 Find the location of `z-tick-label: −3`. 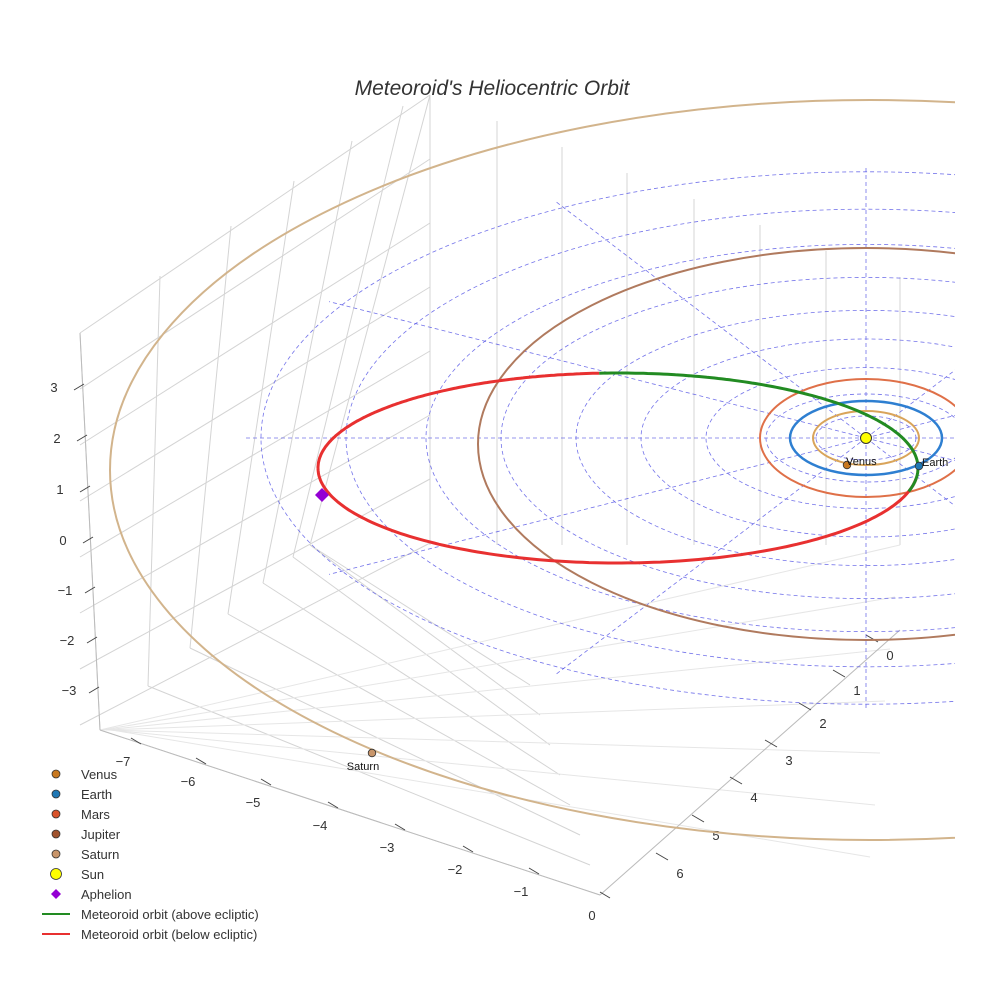

z-tick-label: −3 is located at coordinates (69, 690).